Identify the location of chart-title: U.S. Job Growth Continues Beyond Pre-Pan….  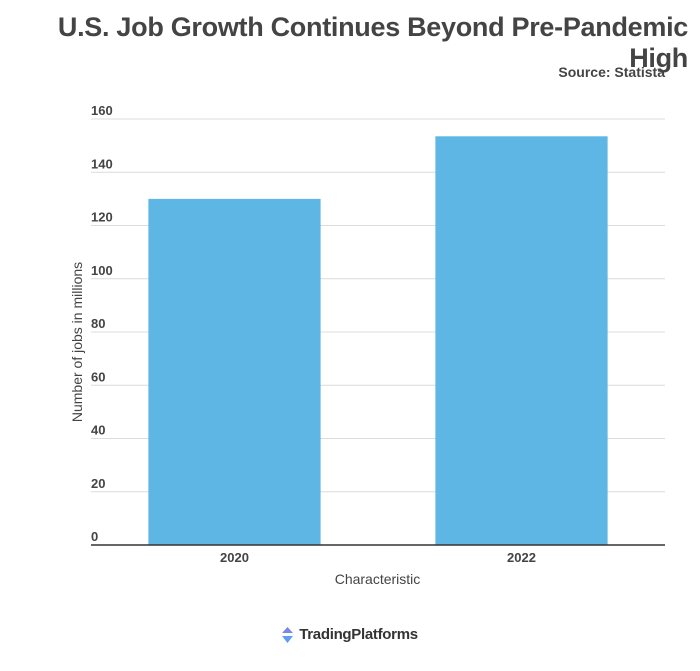
(372, 42).